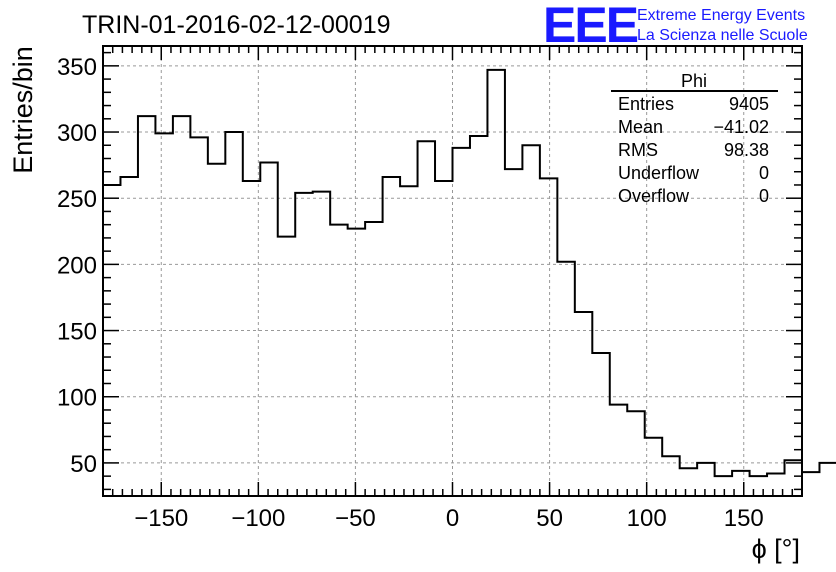 Image resolution: width=836 pixels, height=572 pixels. What do you see at coordinates (258, 518) in the screenshot?
I see `x-tick-label: −100` at bounding box center [258, 518].